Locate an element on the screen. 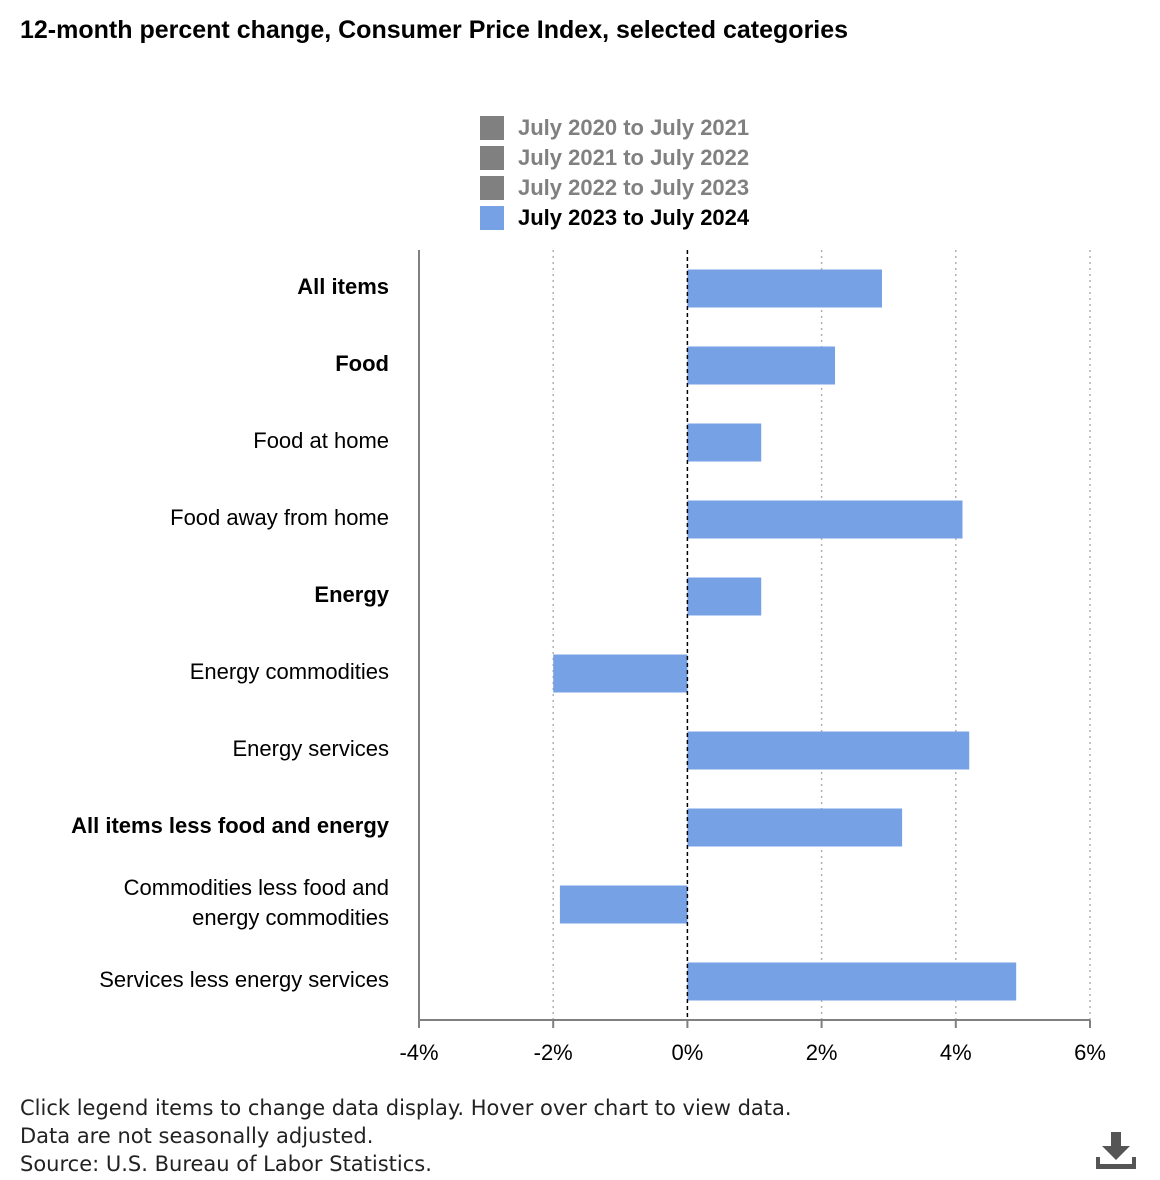  legend-item-2021-2022: July 2021 to July 2022 is located at coordinates (614, 158).